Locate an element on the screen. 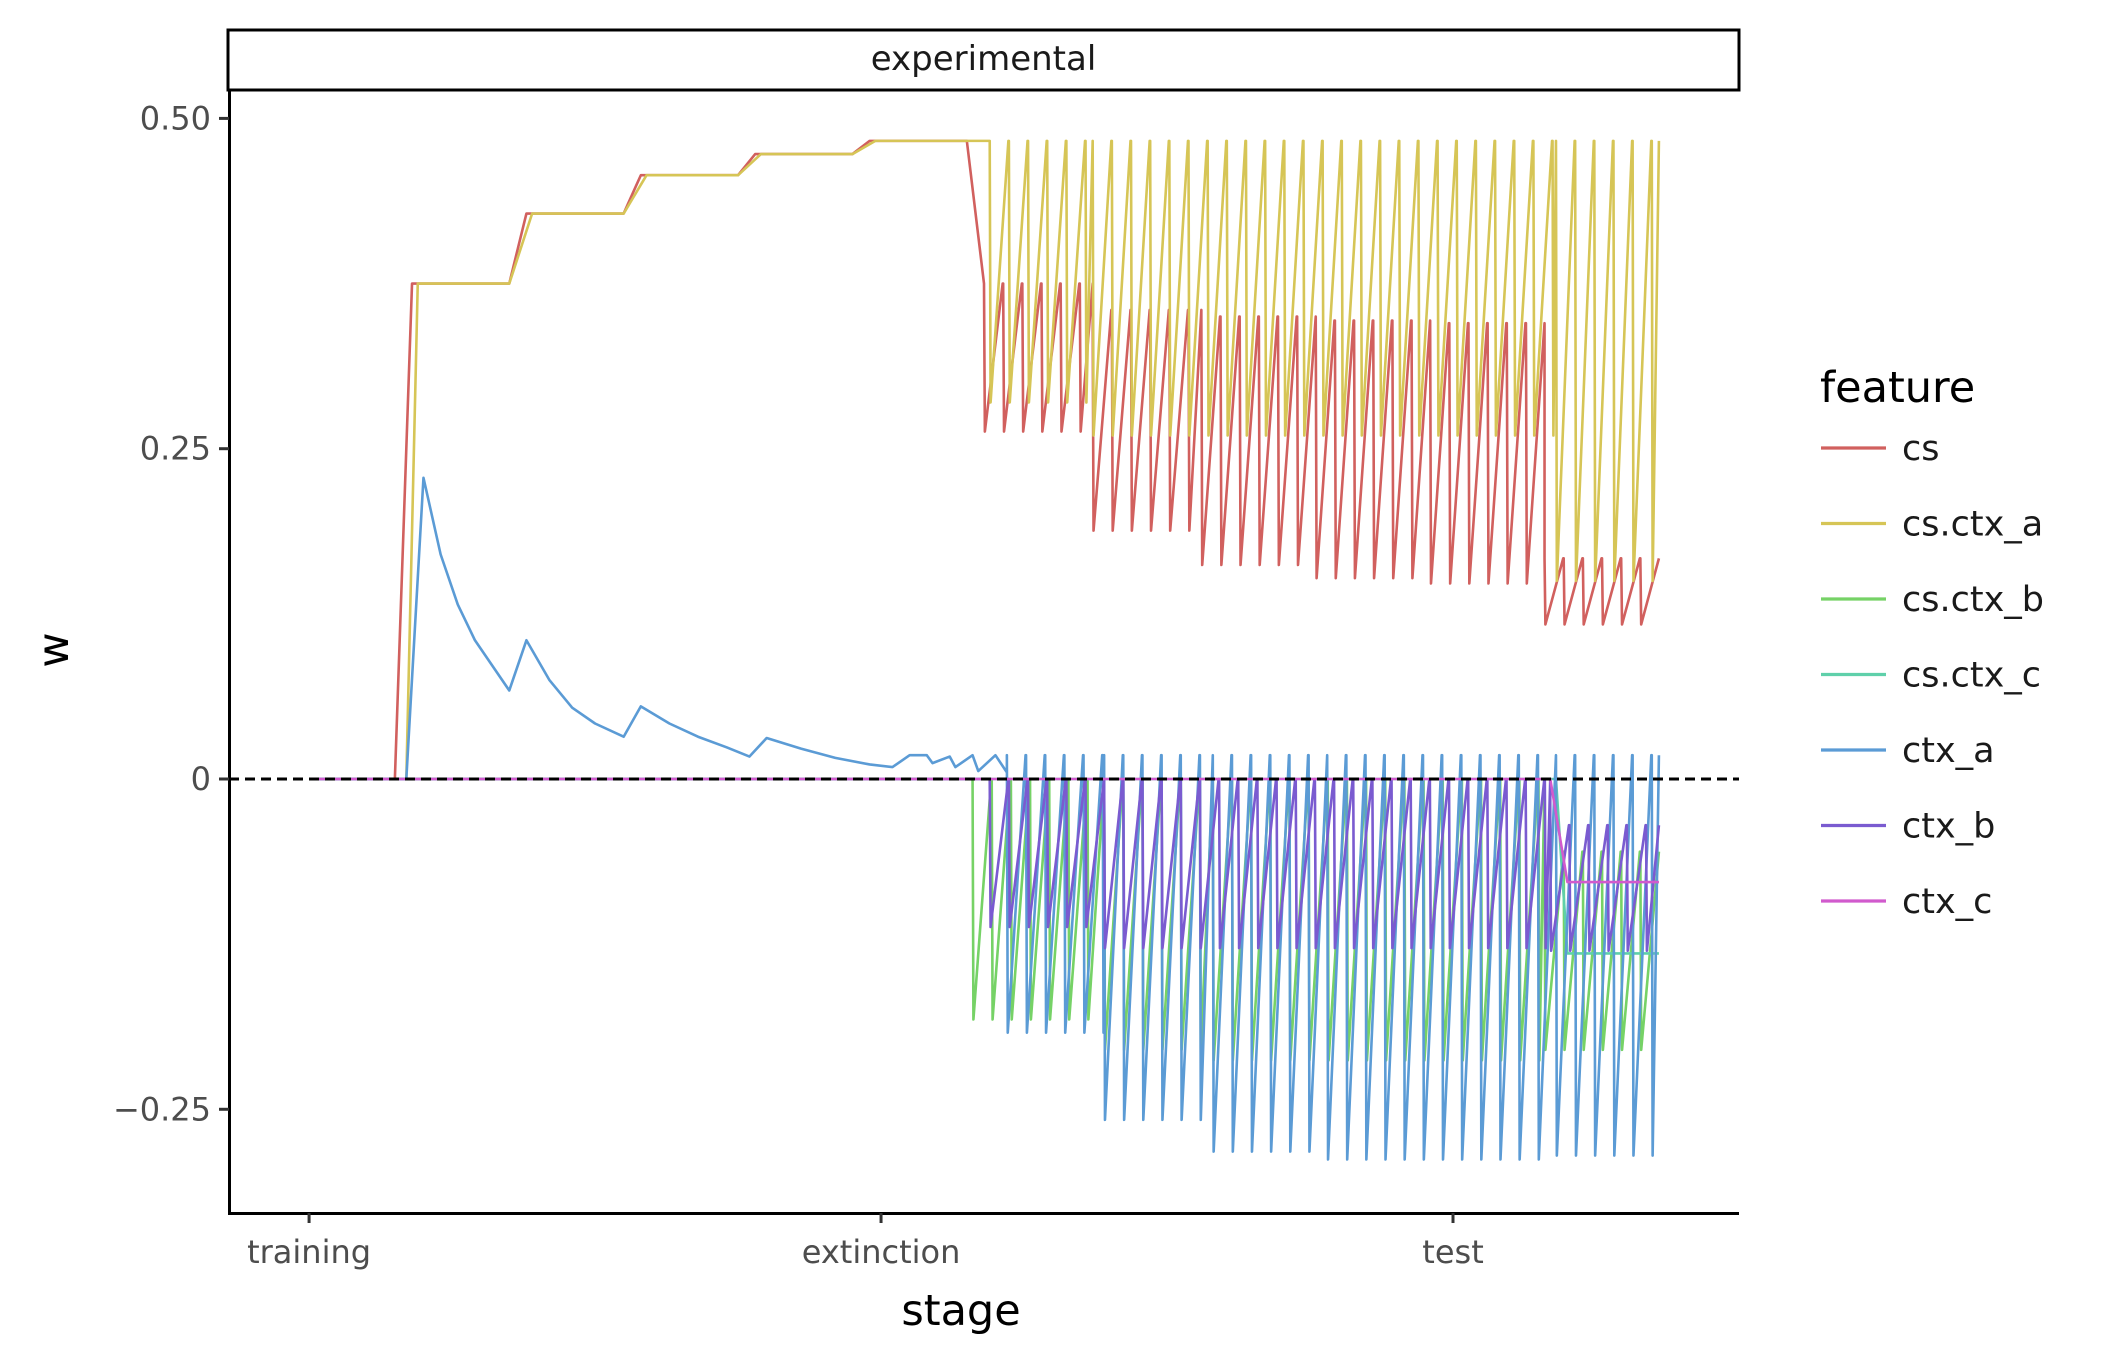  legend-label: cs.ctx_a is located at coordinates (1972, 525).